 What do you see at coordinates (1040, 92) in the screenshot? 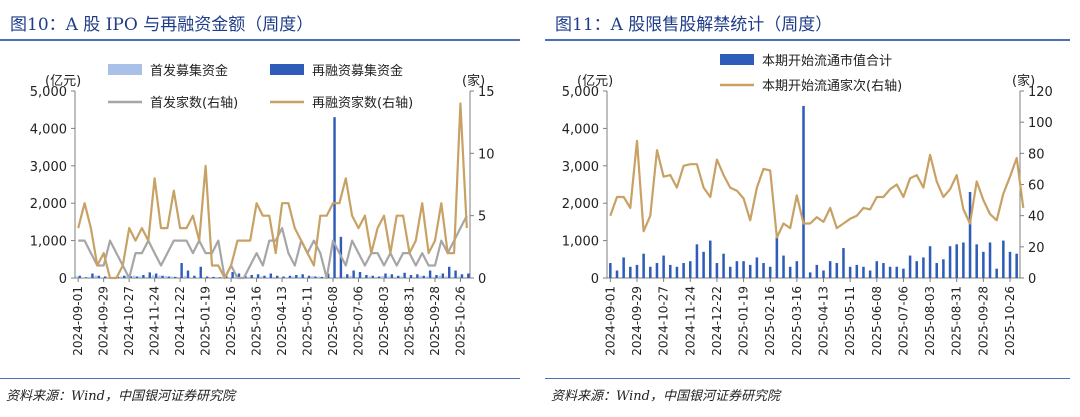
I see `y-right-tick-label: 120` at bounding box center [1040, 92].